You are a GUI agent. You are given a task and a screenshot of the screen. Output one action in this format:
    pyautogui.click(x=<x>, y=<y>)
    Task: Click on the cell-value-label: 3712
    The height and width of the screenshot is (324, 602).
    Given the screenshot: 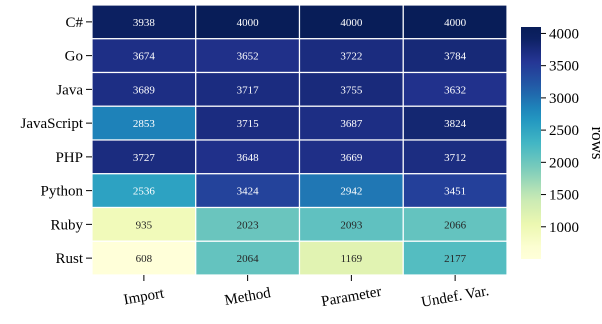 What is the action you would take?
    pyautogui.click(x=455, y=158)
    